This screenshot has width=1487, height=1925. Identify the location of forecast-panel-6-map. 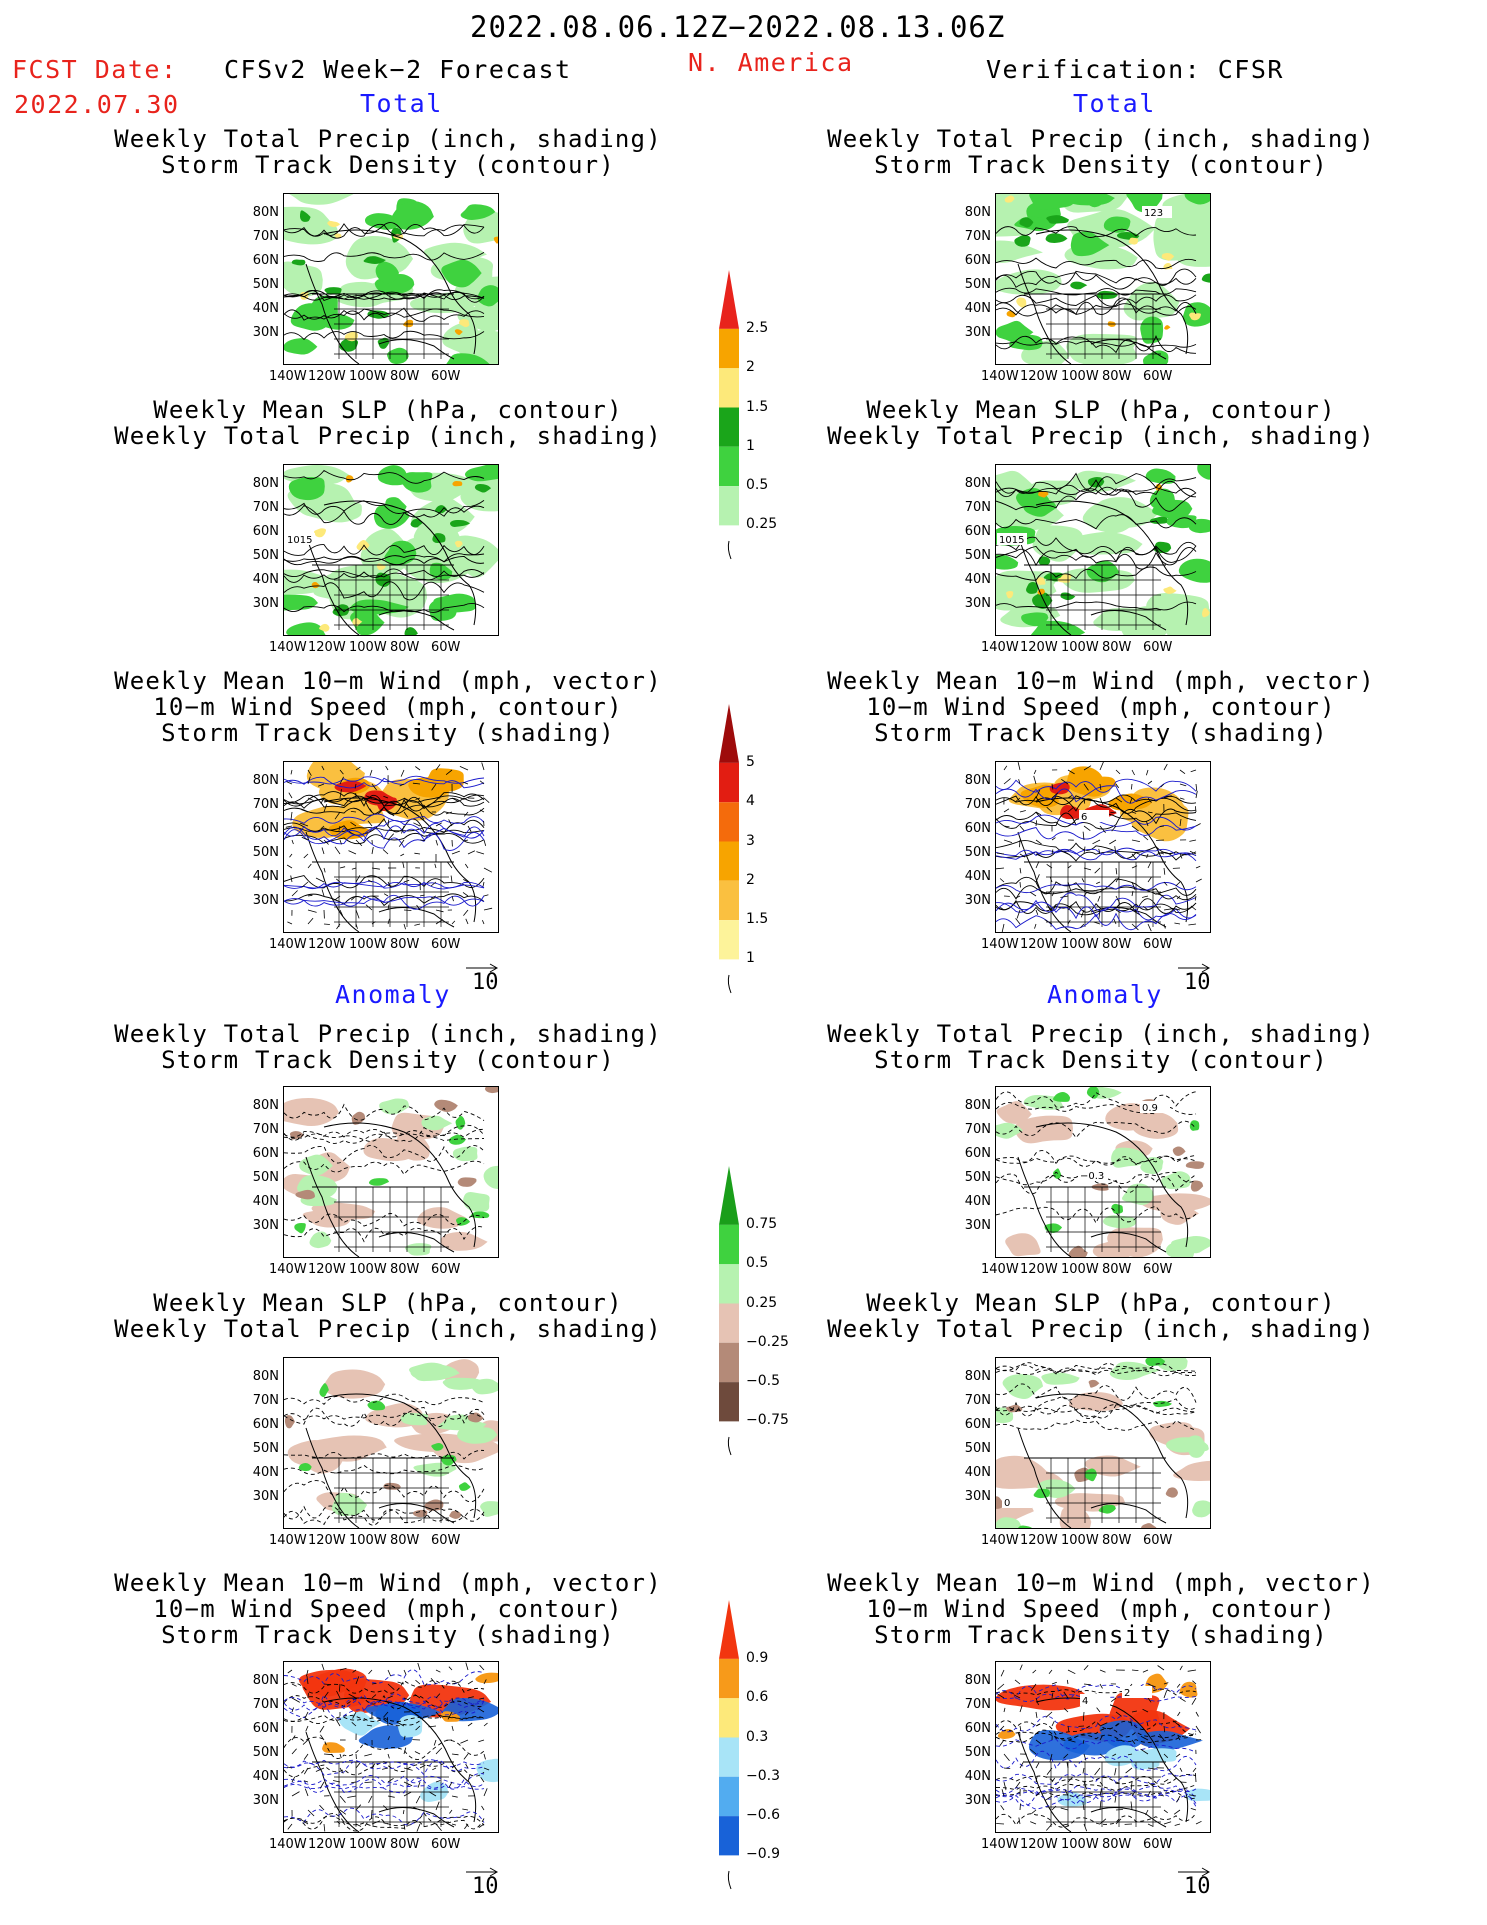
(391, 1747).